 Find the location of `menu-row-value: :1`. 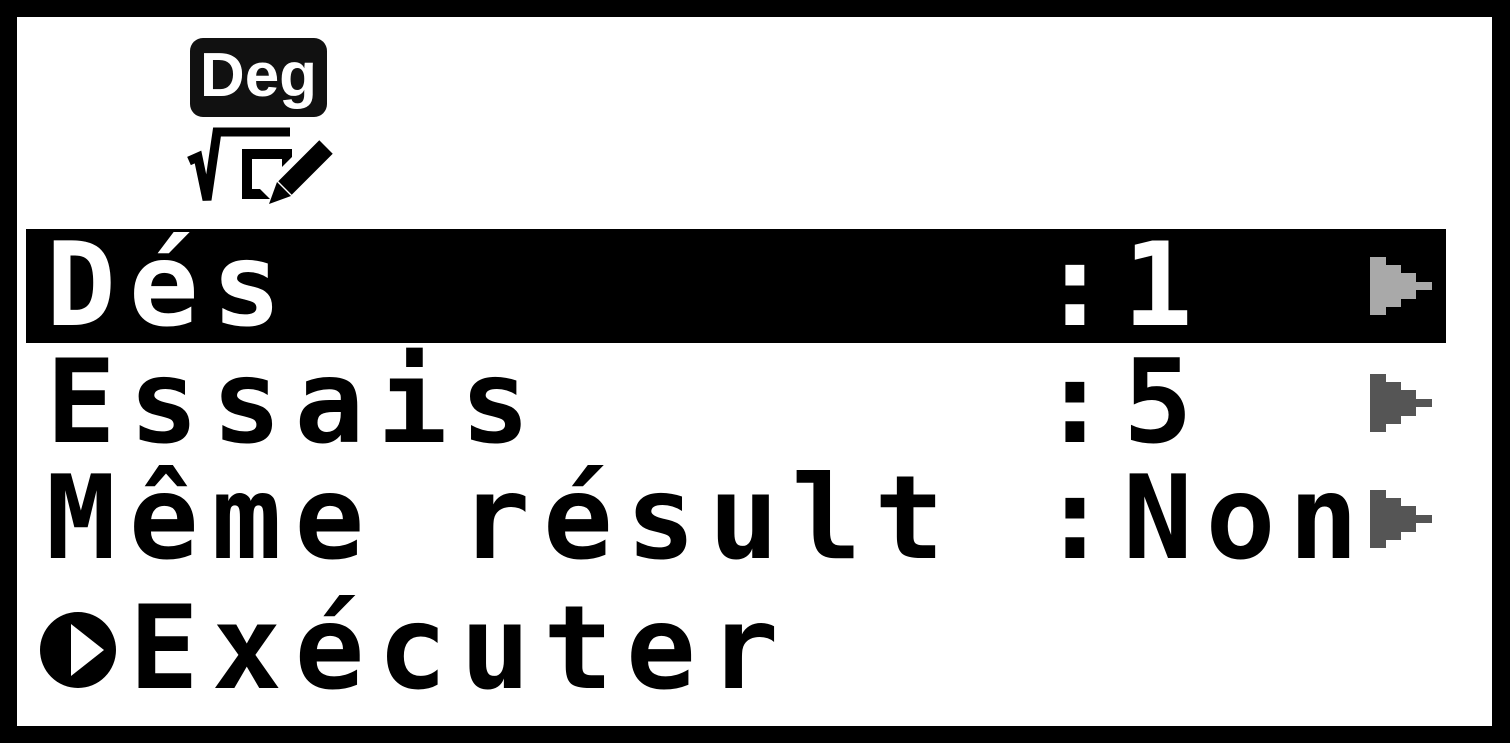

menu-row-value: :1 is located at coordinates (1123, 285).